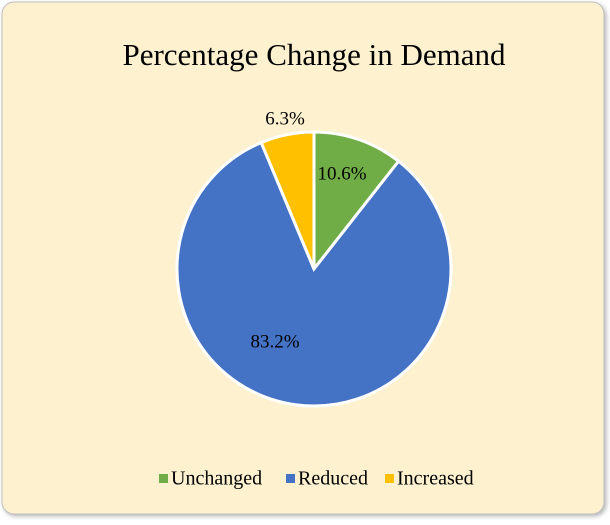 This screenshot has height=525, width=610. Describe the element at coordinates (435, 479) in the screenshot. I see `legend-label: Increased` at that location.